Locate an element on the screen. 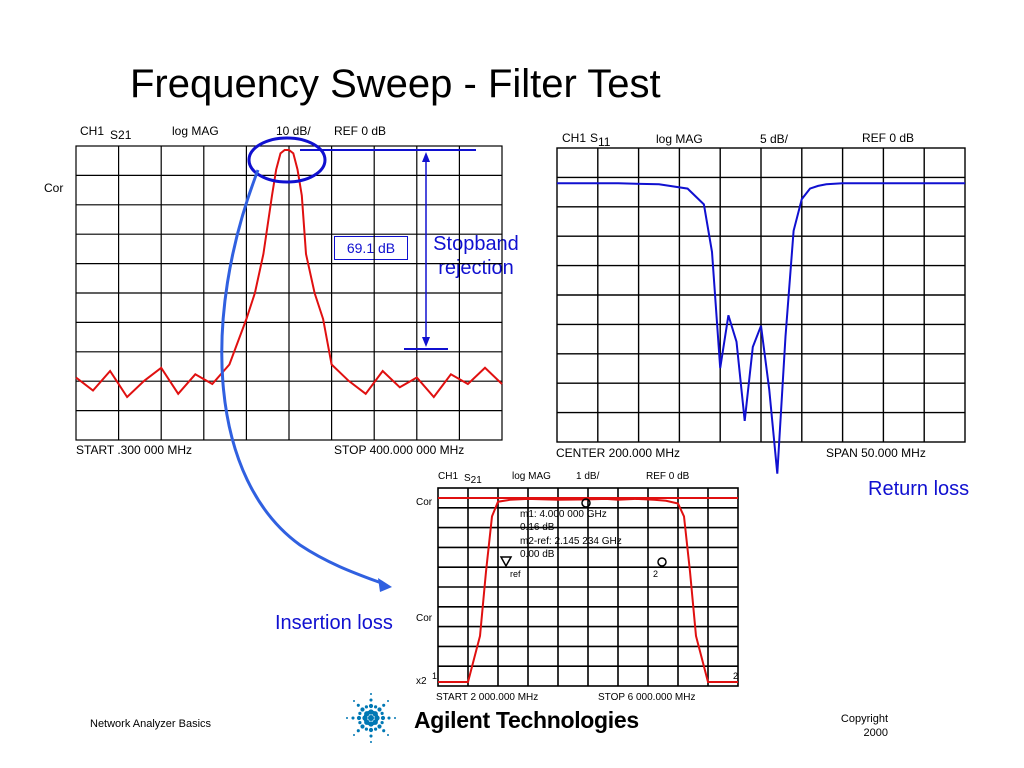 The image size is (1024, 768). c3-channel: CH1 is located at coordinates (448, 476).